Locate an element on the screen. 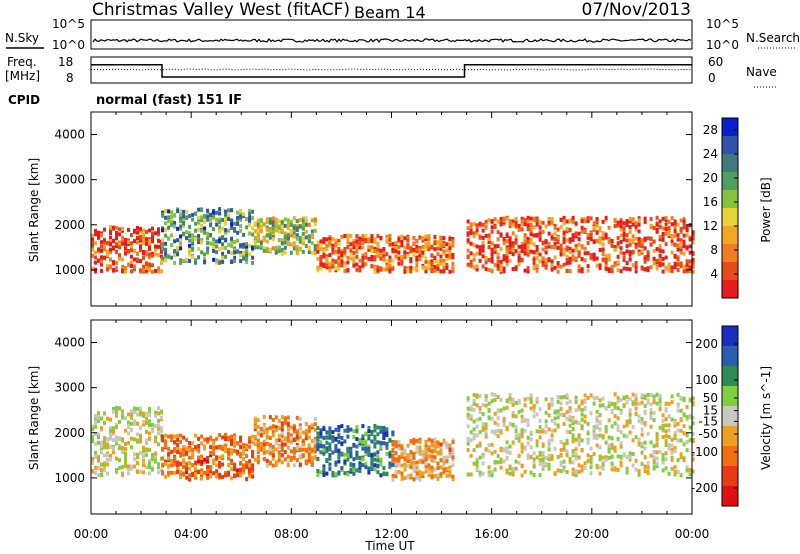 The image size is (800, 554). velocity-ylabel: Slant Range [km] is located at coordinates (34, 418).